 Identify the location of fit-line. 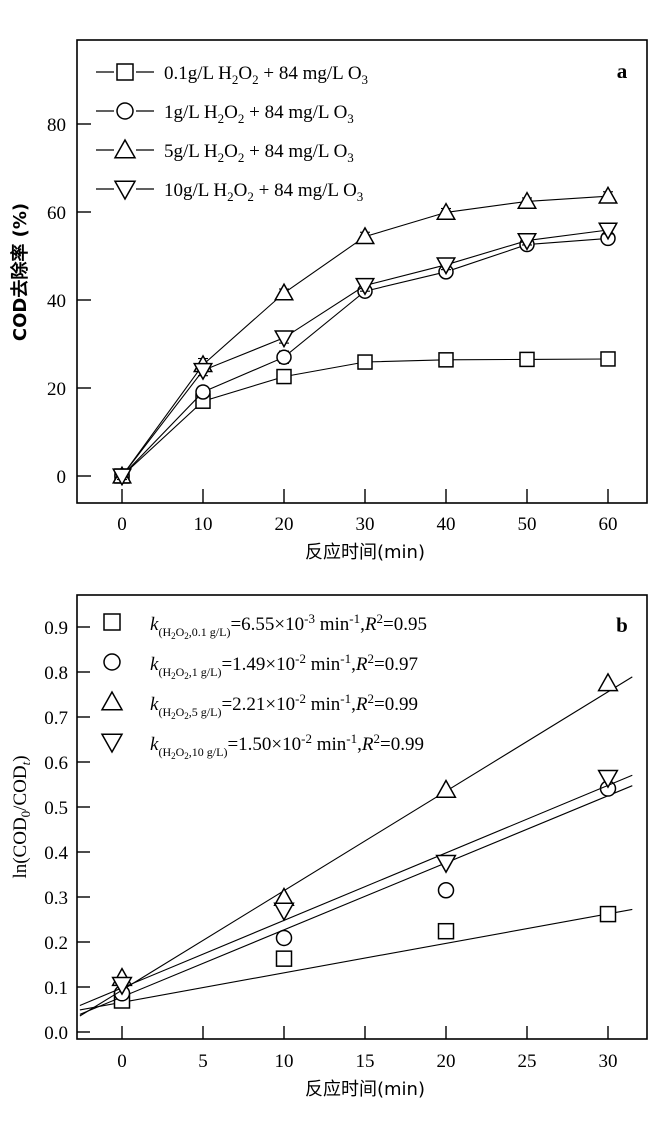
(356, 959).